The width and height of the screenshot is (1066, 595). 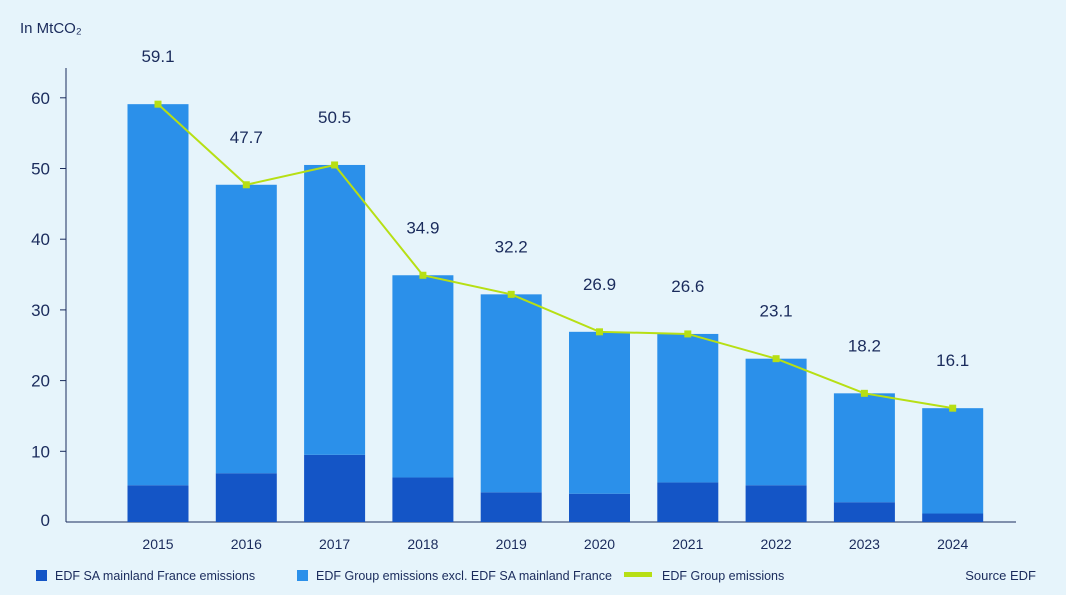 What do you see at coordinates (157, 544) in the screenshot?
I see `x-tick-label: 2015` at bounding box center [157, 544].